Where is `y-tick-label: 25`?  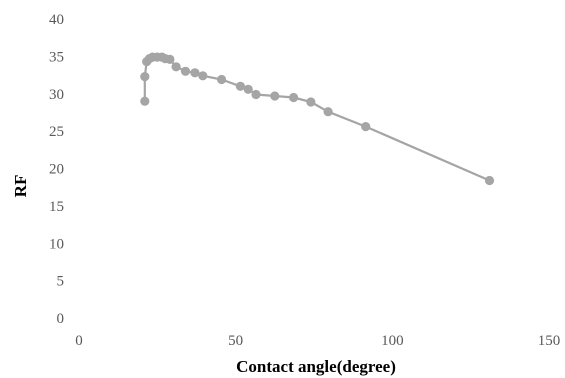 y-tick-label: 25 is located at coordinates (56, 132).